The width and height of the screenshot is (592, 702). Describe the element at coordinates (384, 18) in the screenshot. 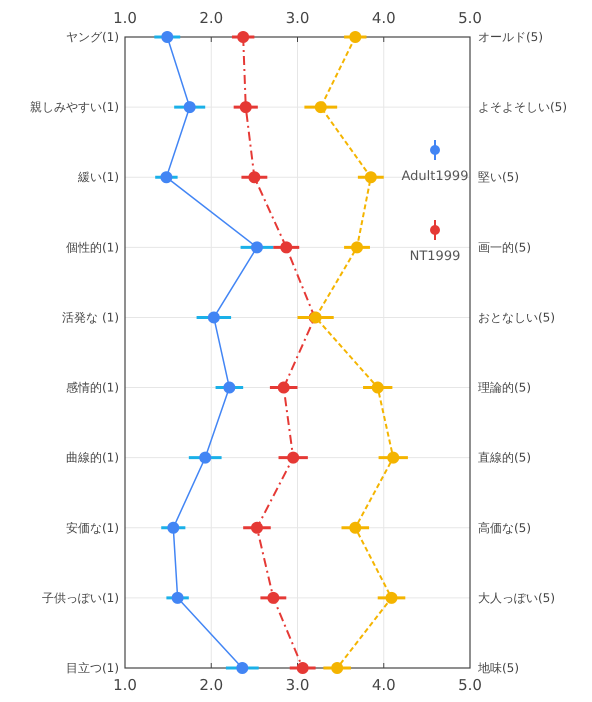

I see `x2-tick-label: 4.0` at that location.